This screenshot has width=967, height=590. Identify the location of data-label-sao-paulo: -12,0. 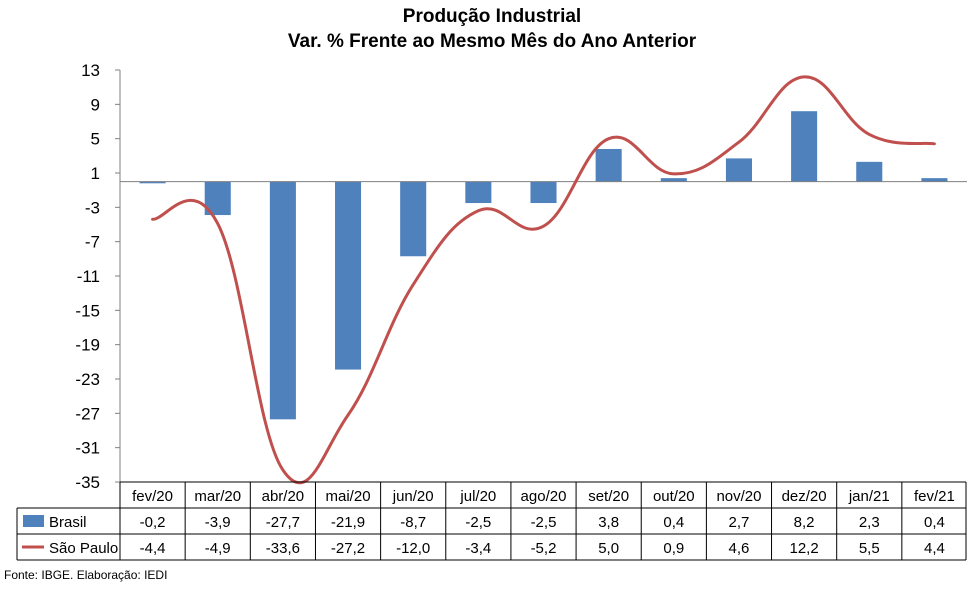
(413, 548).